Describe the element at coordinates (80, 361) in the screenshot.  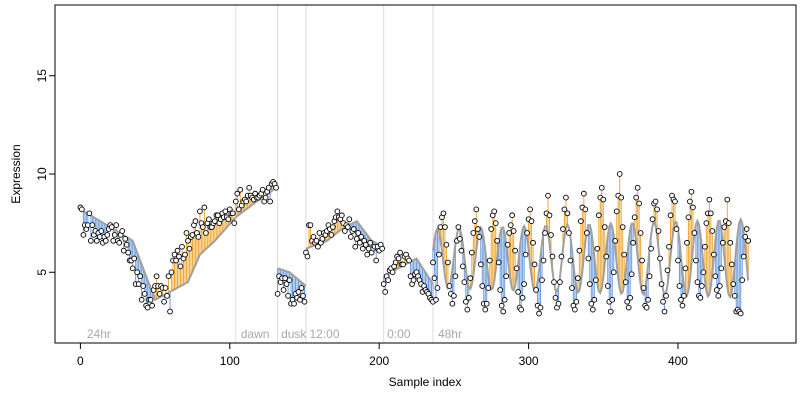
I see `x-tick-label: 0` at that location.